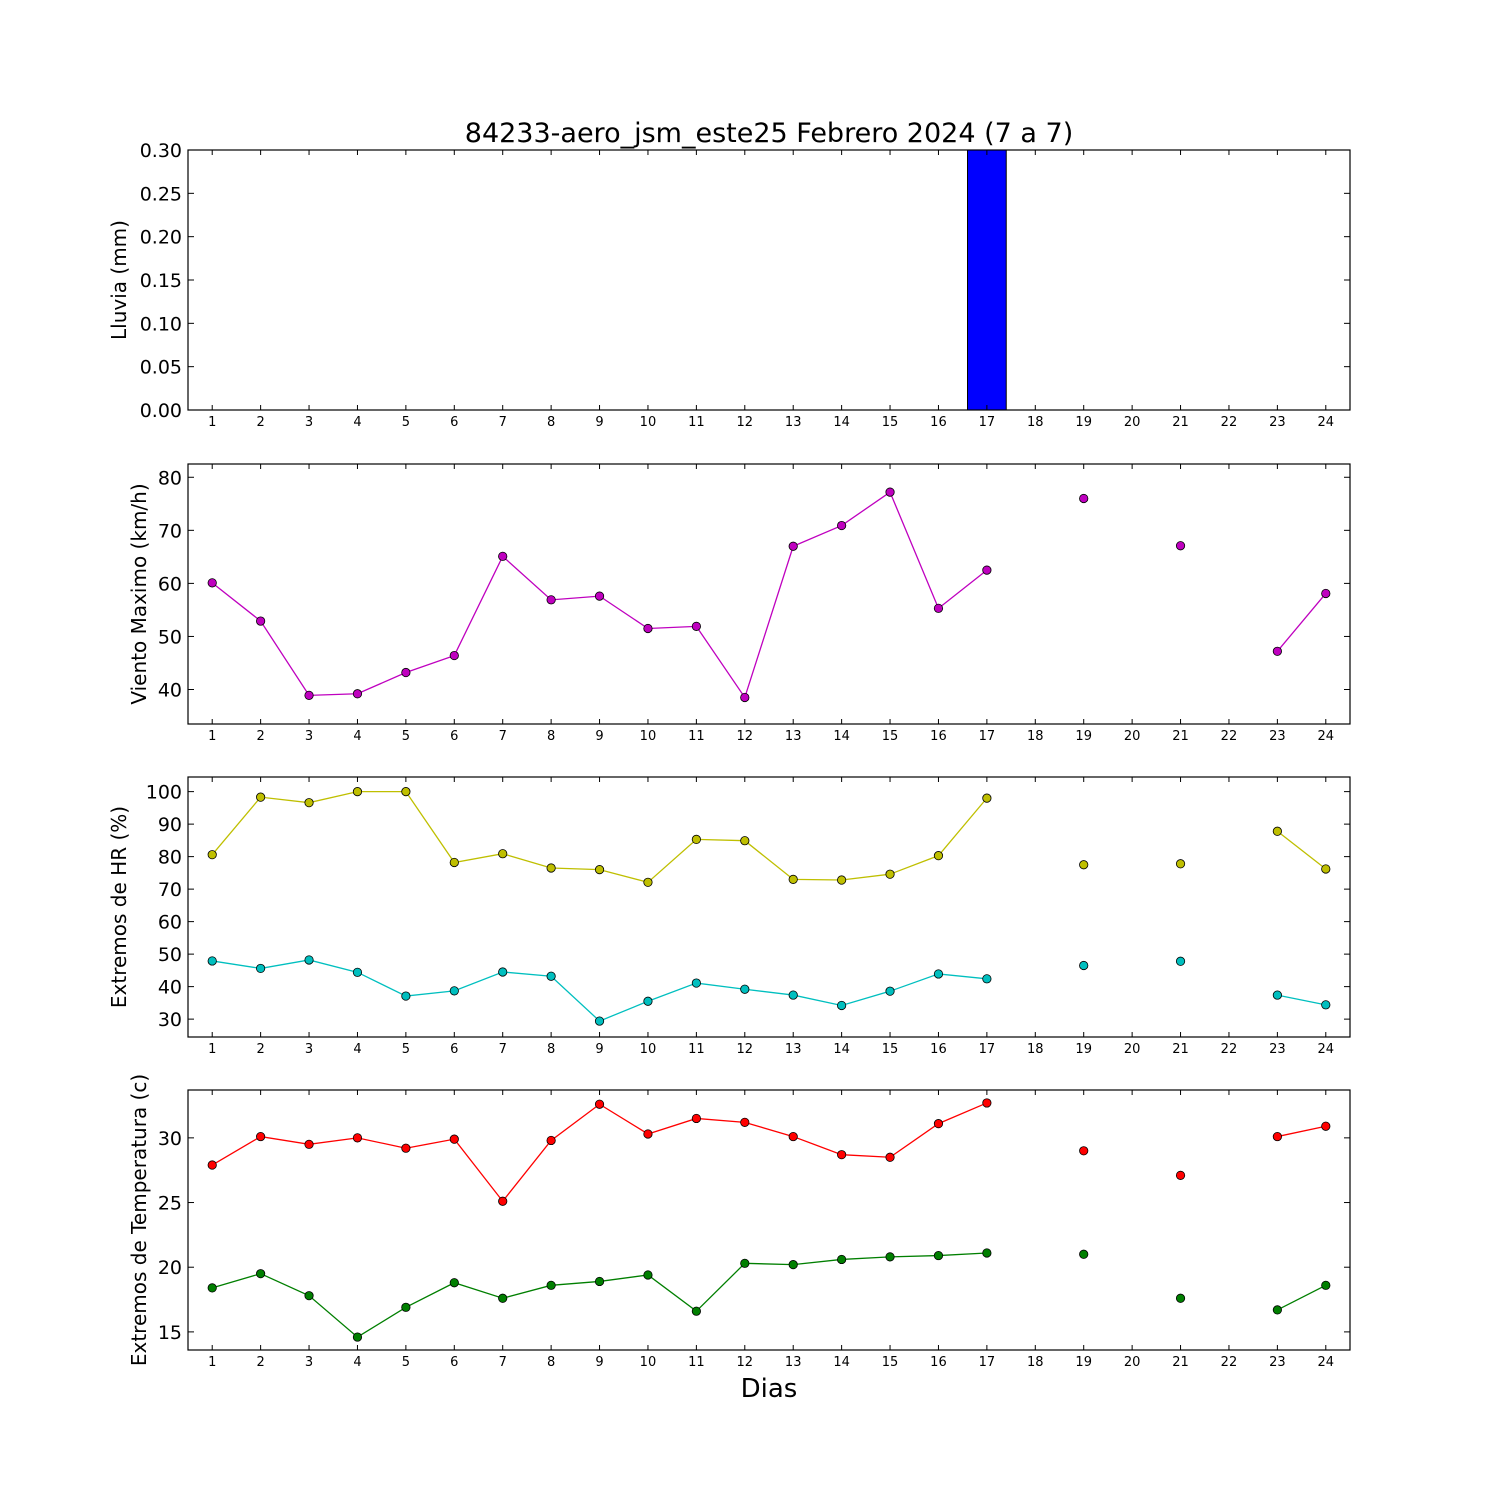 The image size is (1500, 1500). What do you see at coordinates (170, 825) in the screenshot?
I see `y-tick-label: 90` at bounding box center [170, 825].